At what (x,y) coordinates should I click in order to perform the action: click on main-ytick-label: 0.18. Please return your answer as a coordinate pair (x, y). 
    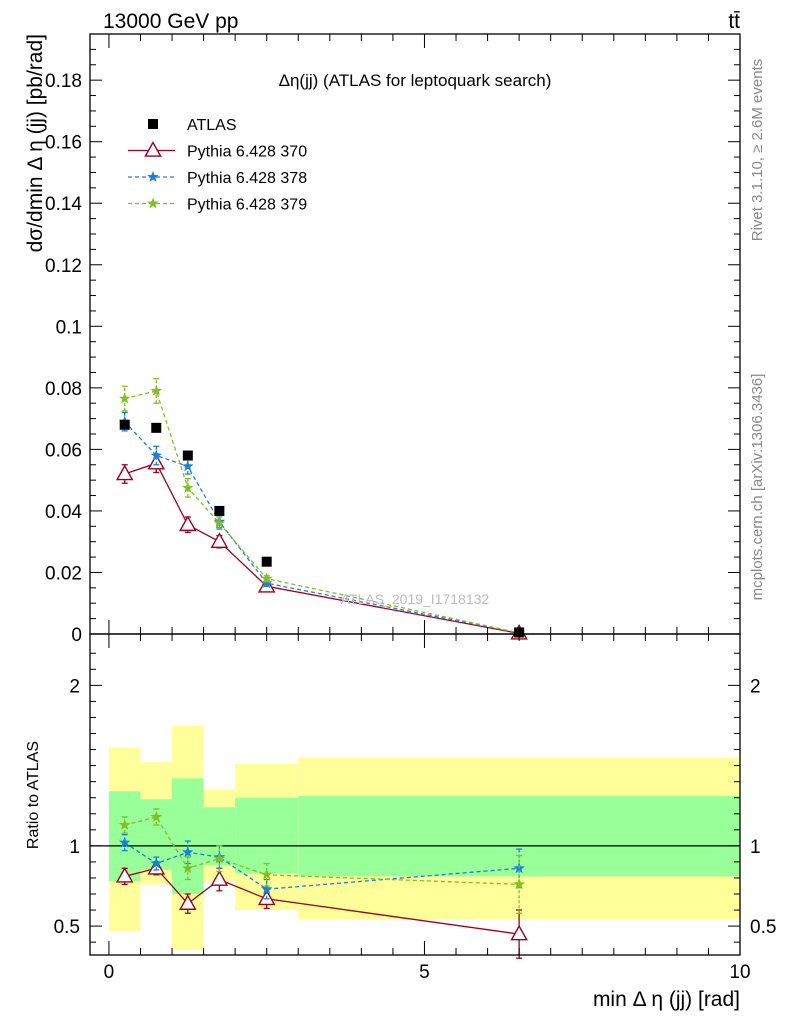
    Looking at the image, I should click on (63, 81).